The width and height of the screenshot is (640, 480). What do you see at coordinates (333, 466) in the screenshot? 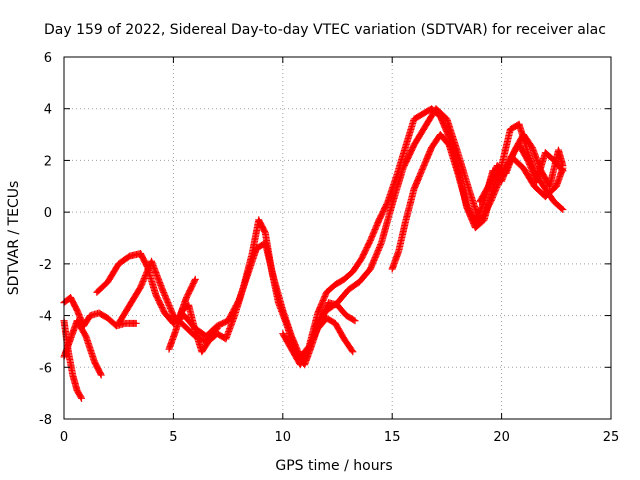
I see `x-axis-label: GPS time / hours` at bounding box center [333, 466].